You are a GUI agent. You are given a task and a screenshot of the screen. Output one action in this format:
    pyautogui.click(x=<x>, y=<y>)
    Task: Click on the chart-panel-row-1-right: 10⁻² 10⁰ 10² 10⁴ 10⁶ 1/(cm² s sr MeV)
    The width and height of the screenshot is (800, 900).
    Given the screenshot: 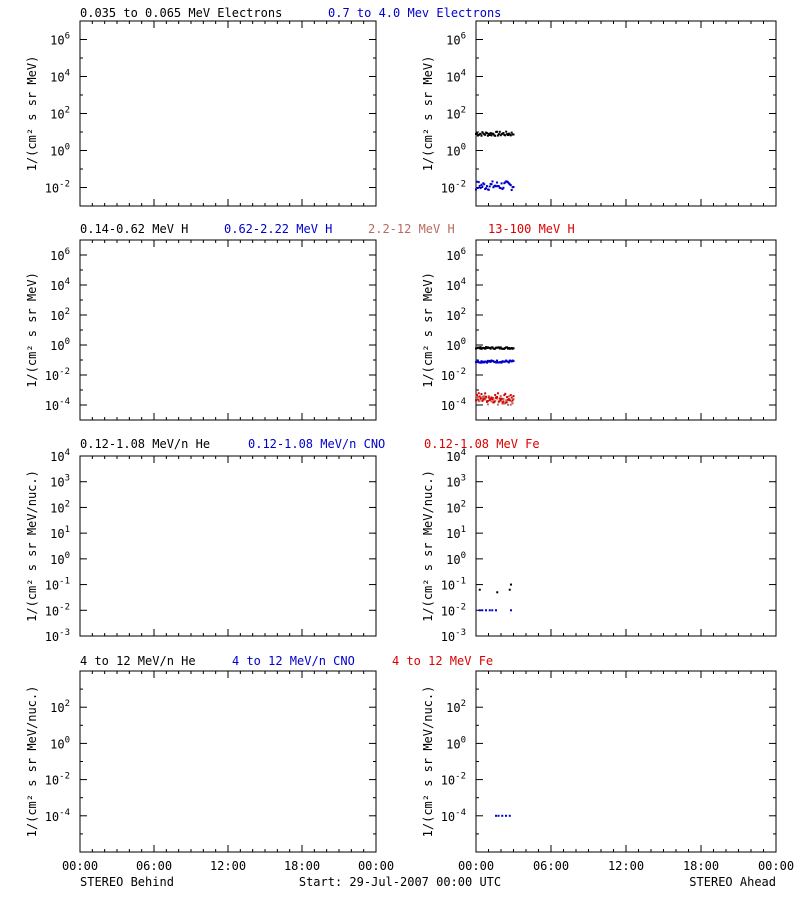 What is the action you would take?
    pyautogui.click(x=599, y=113)
    